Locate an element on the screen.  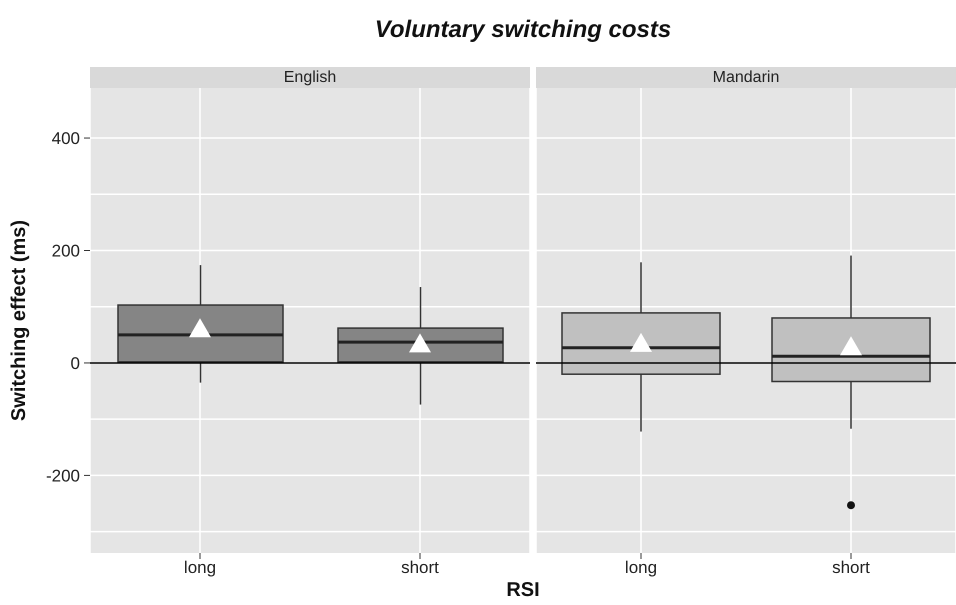
x-axis-title: RSI is located at coordinates (523, 590).